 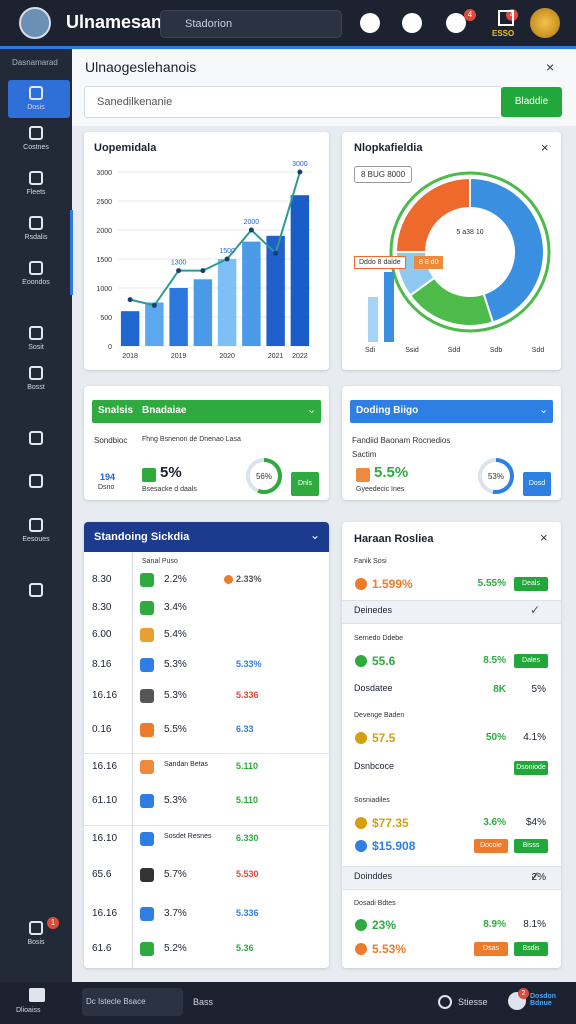 I want to click on tag: Deals, so click(x=531, y=584).